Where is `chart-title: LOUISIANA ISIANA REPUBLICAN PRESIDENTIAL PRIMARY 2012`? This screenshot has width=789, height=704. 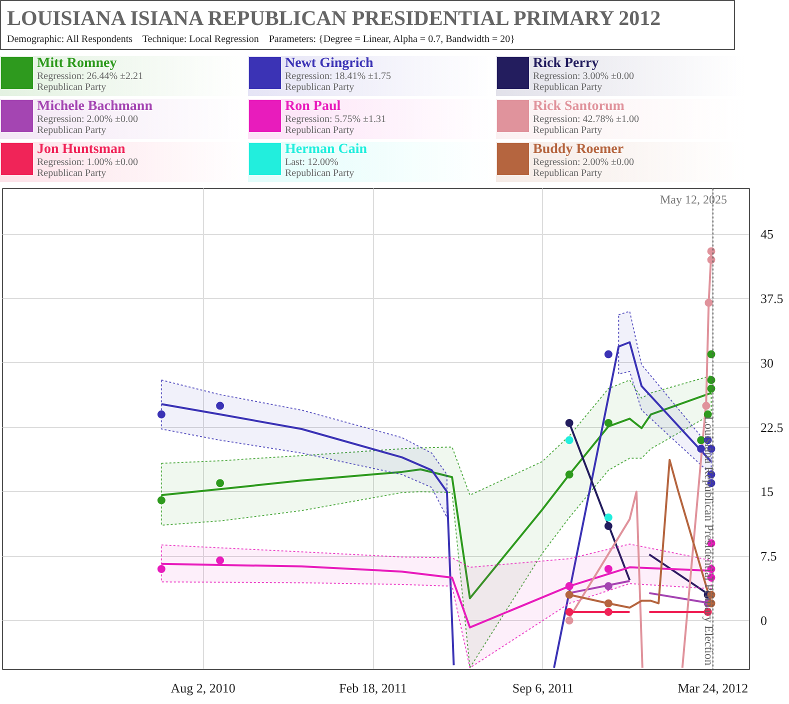 chart-title: LOUISIANA ISIANA REPUBLICAN PRESIDENTIAL PRIMARY 2012 is located at coordinates (334, 18).